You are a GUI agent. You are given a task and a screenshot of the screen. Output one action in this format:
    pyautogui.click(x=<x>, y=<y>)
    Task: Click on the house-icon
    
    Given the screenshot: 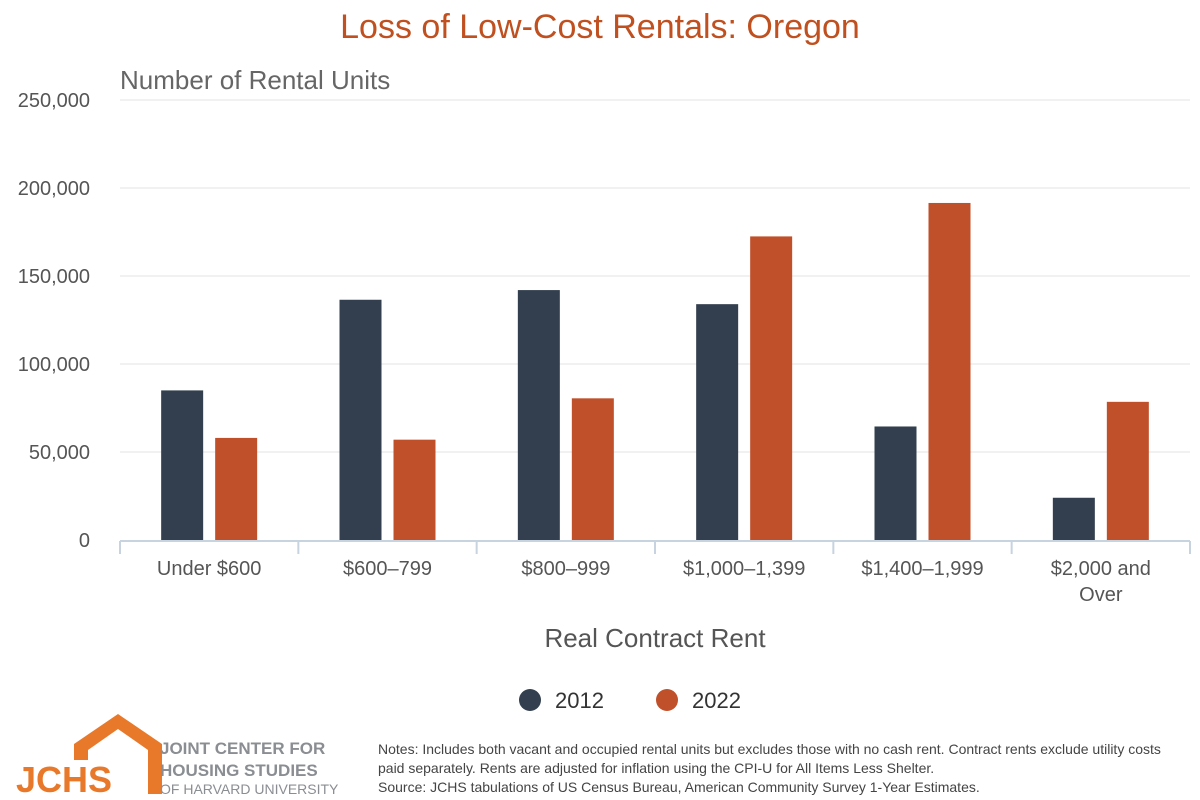 What is the action you would take?
    pyautogui.click(x=118, y=754)
    